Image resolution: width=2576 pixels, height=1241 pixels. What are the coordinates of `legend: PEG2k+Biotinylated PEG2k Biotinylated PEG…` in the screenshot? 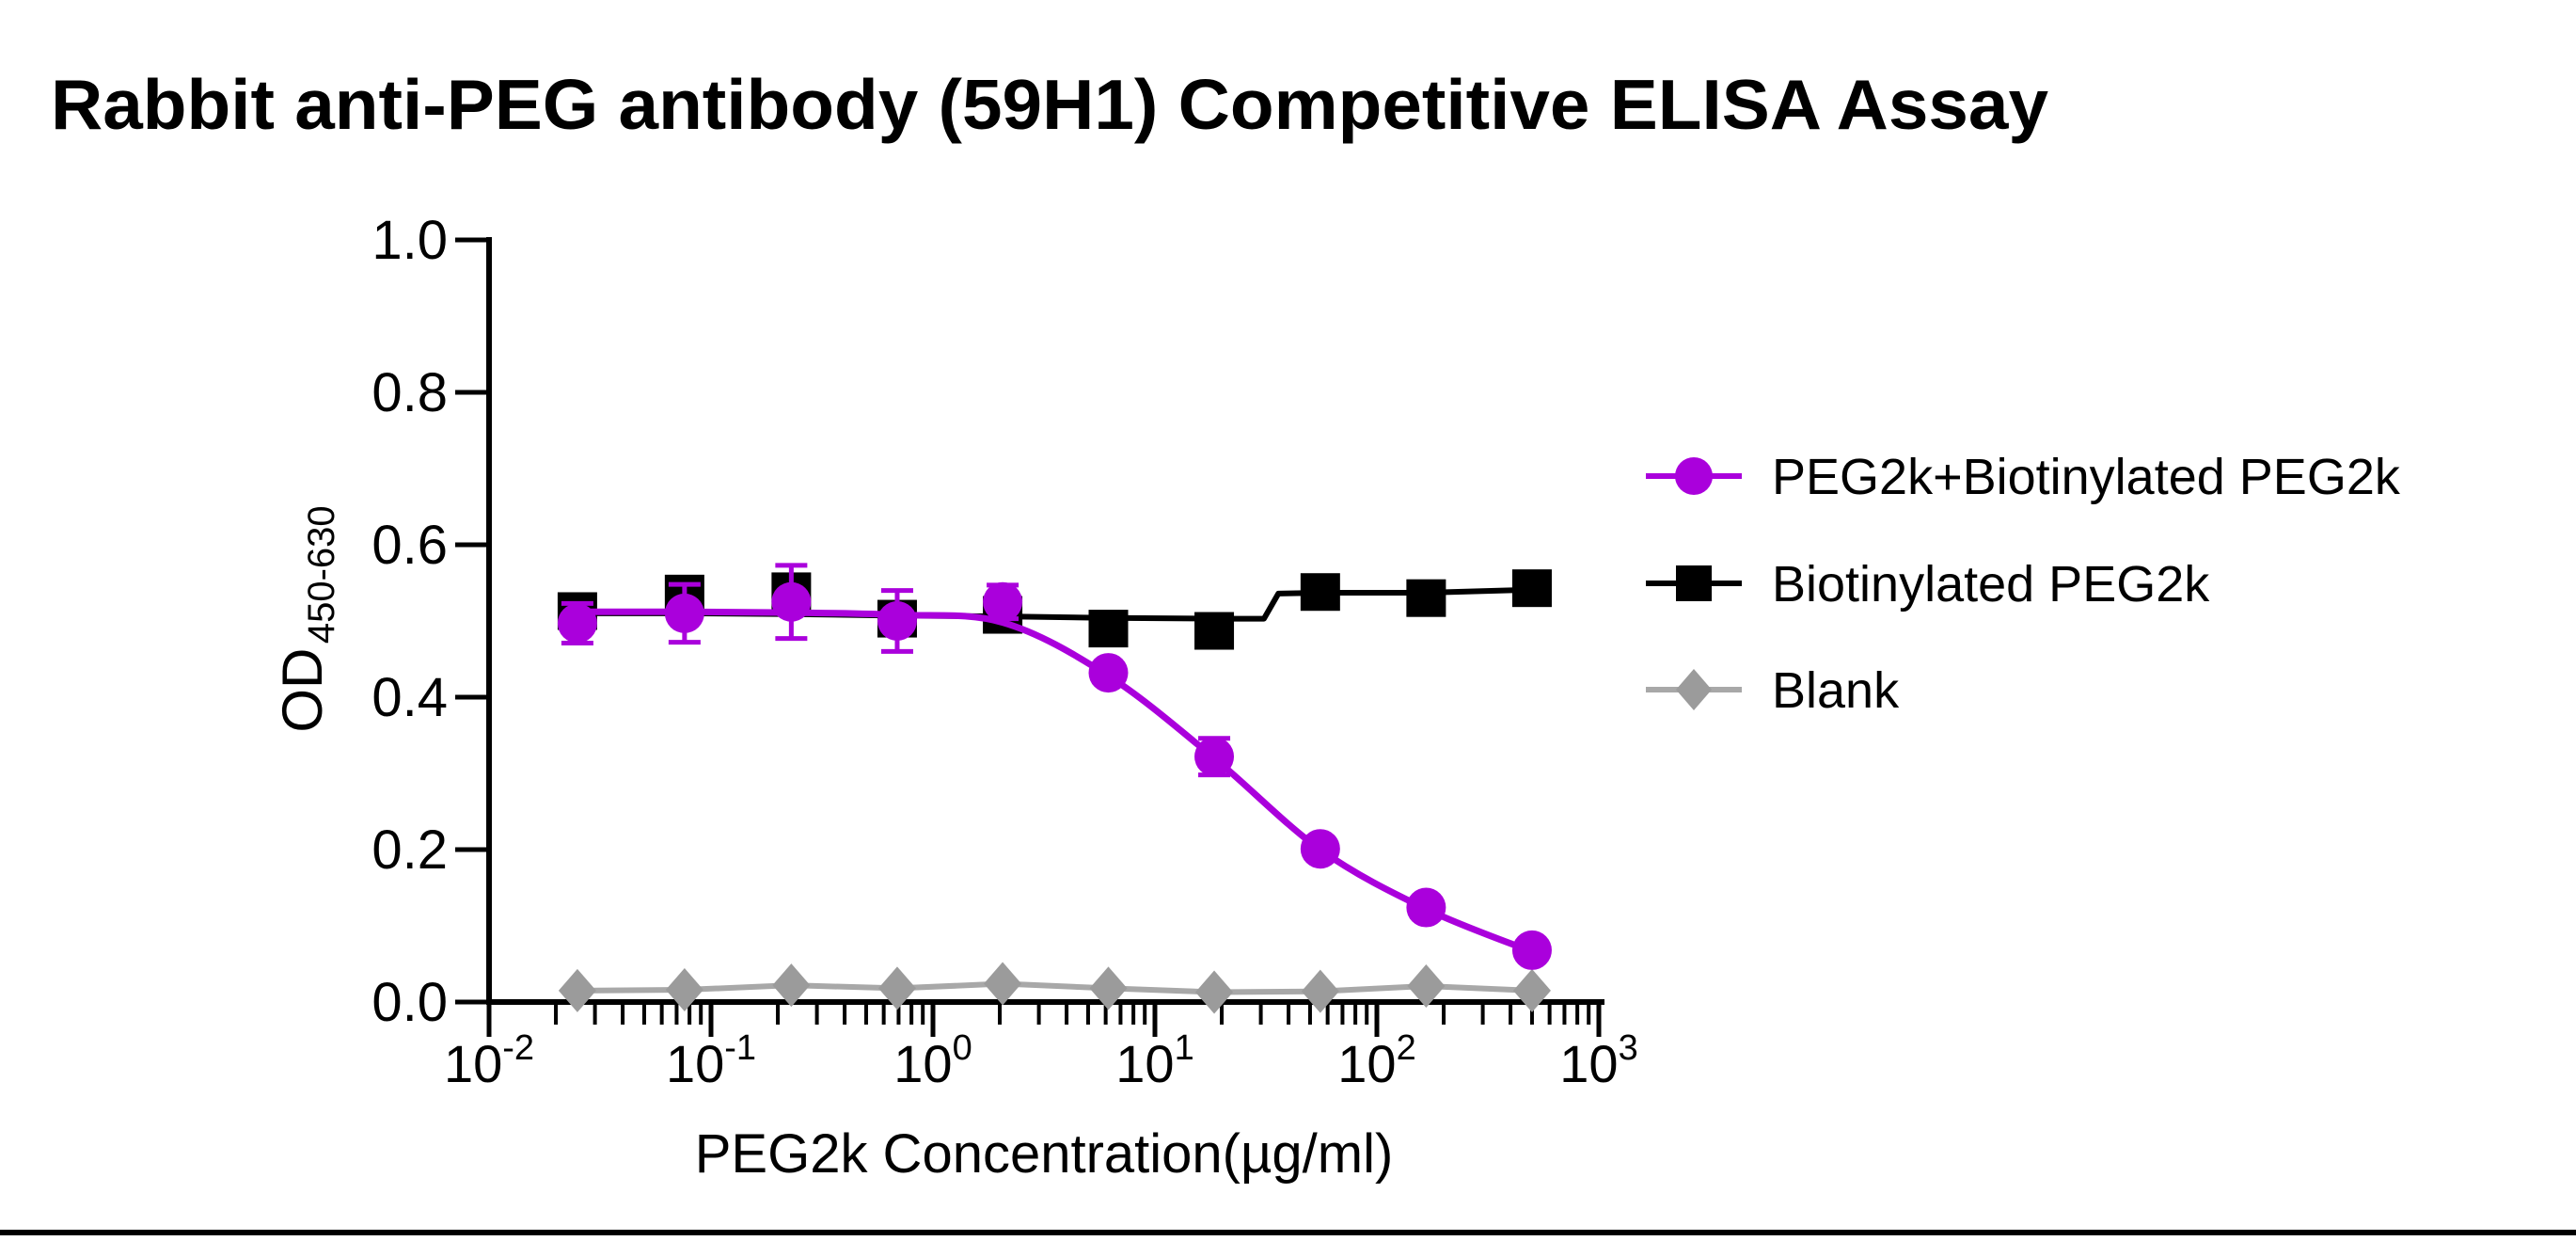 It's located at (2023, 584).